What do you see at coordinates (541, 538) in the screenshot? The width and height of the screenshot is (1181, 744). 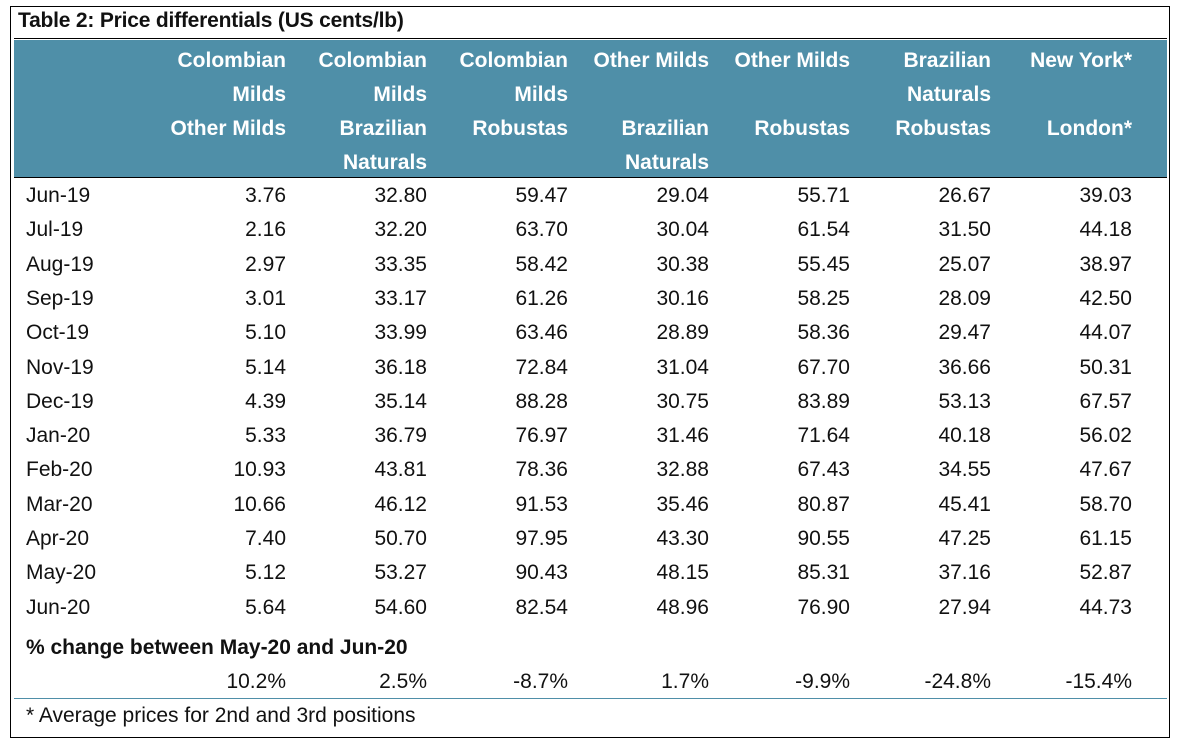 I see `table-cell: 97.95` at bounding box center [541, 538].